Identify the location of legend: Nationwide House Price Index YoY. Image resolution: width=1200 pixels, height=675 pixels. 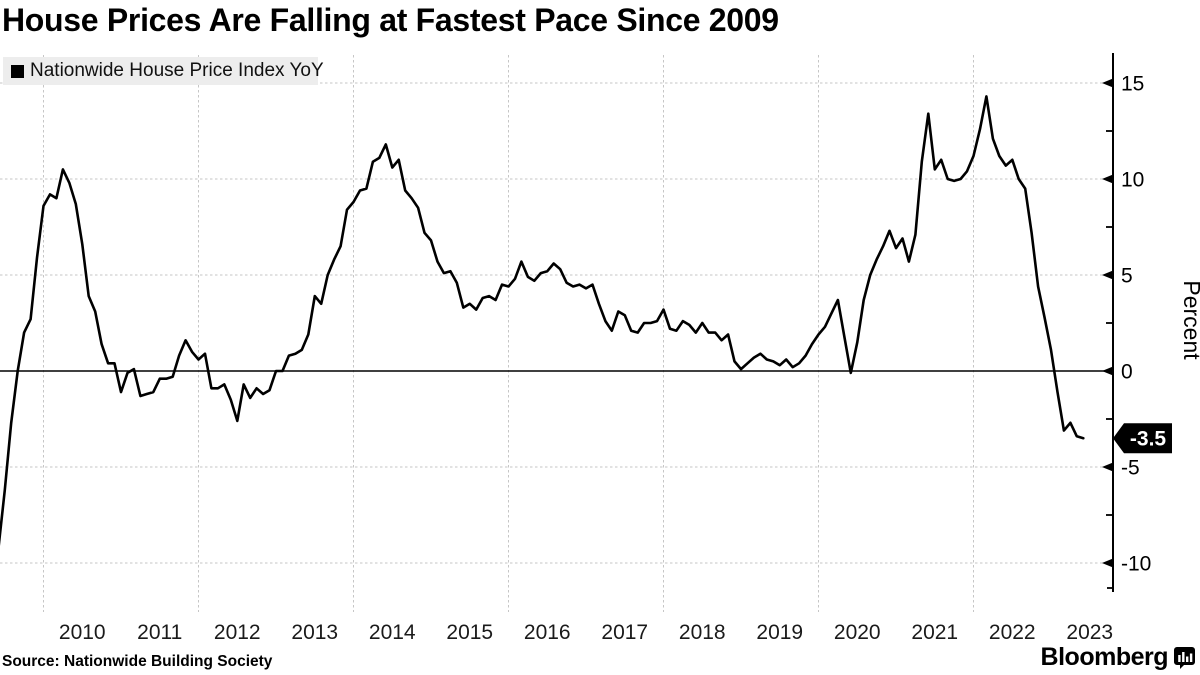
(163, 71).